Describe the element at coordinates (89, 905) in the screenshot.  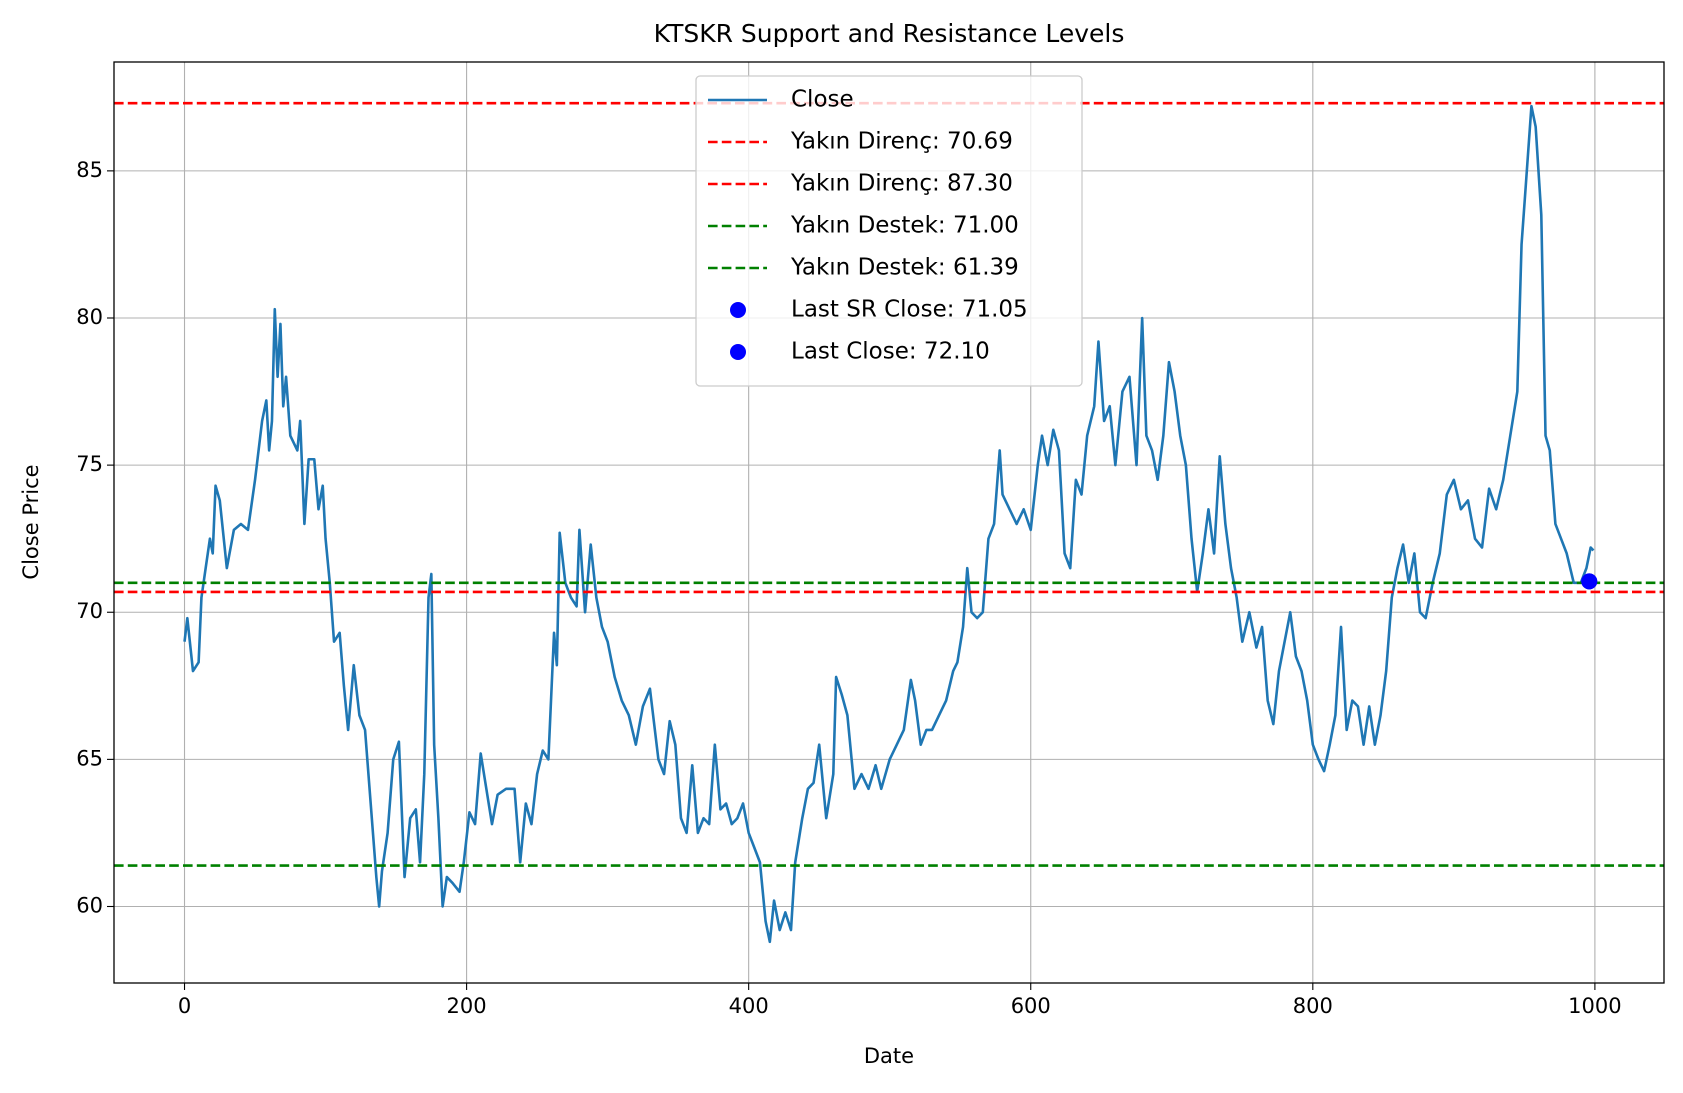
I see `y-tick-label: 60` at that location.